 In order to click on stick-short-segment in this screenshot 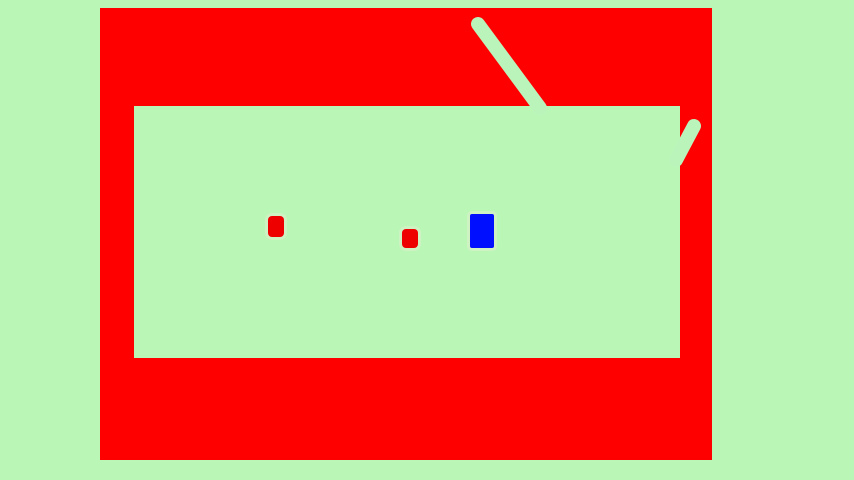, I will do `click(685, 143)`.